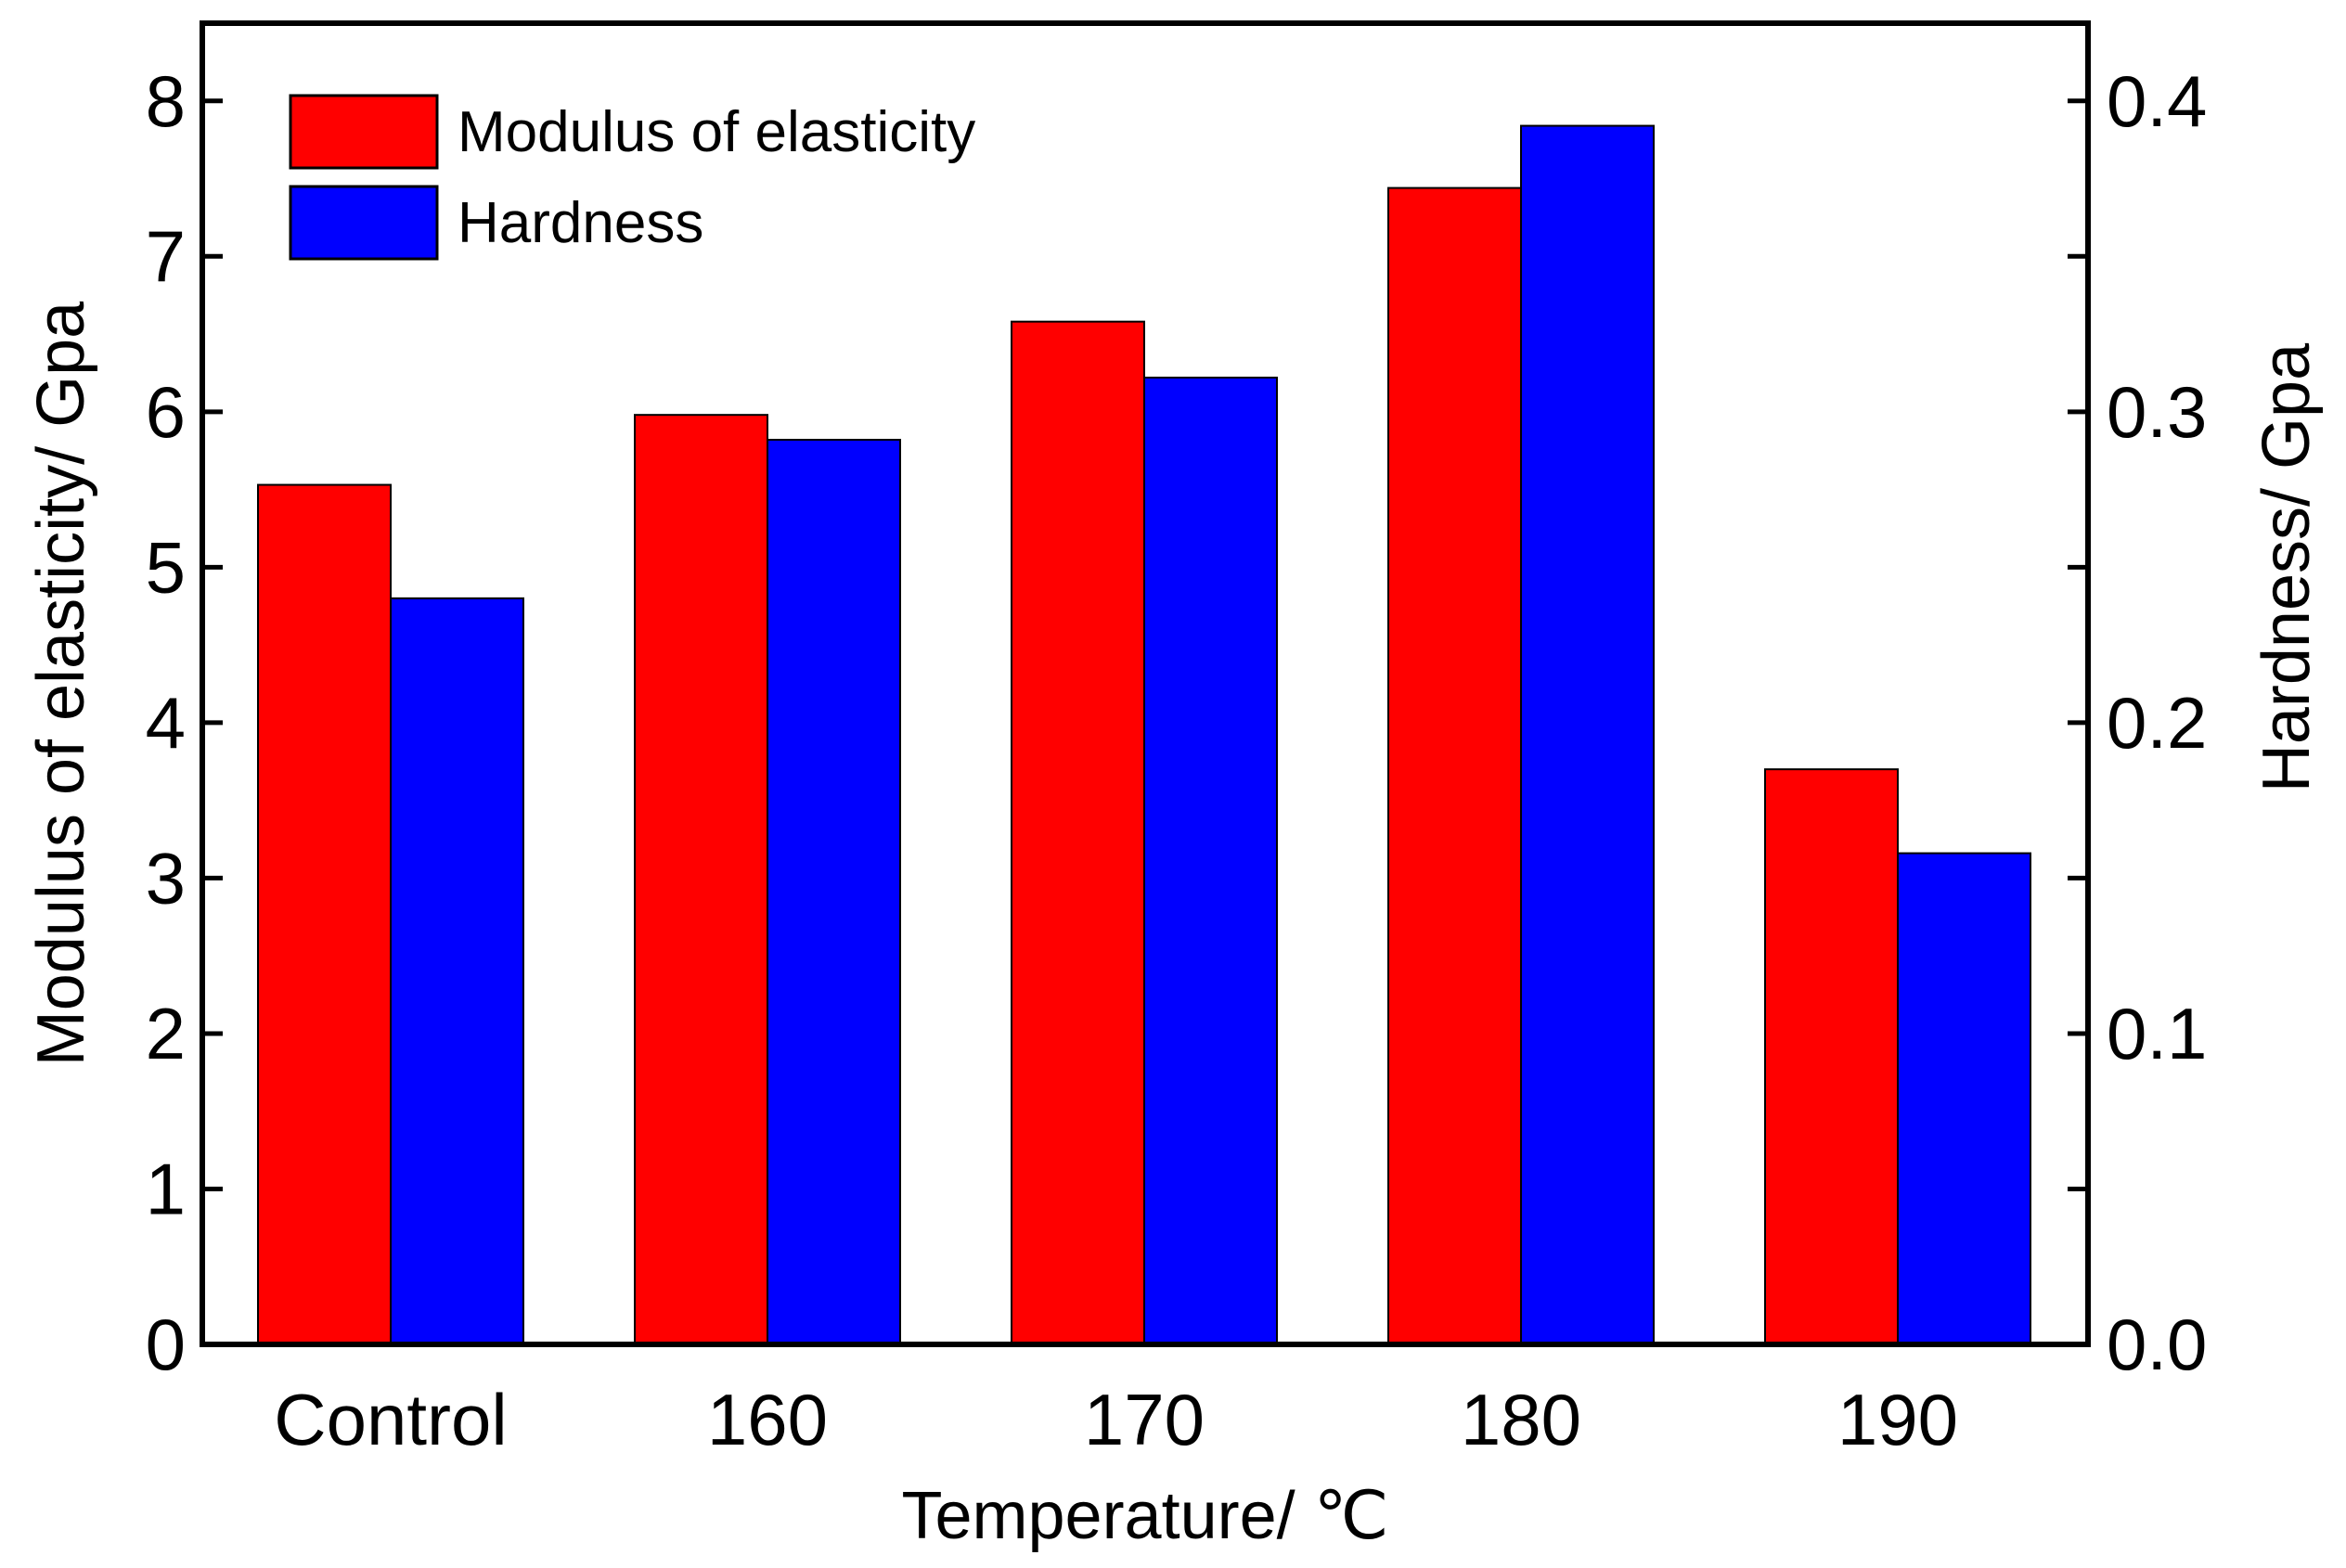 The image size is (2346, 1568). What do you see at coordinates (767, 1420) in the screenshot?
I see `x-tick-label: 160` at bounding box center [767, 1420].